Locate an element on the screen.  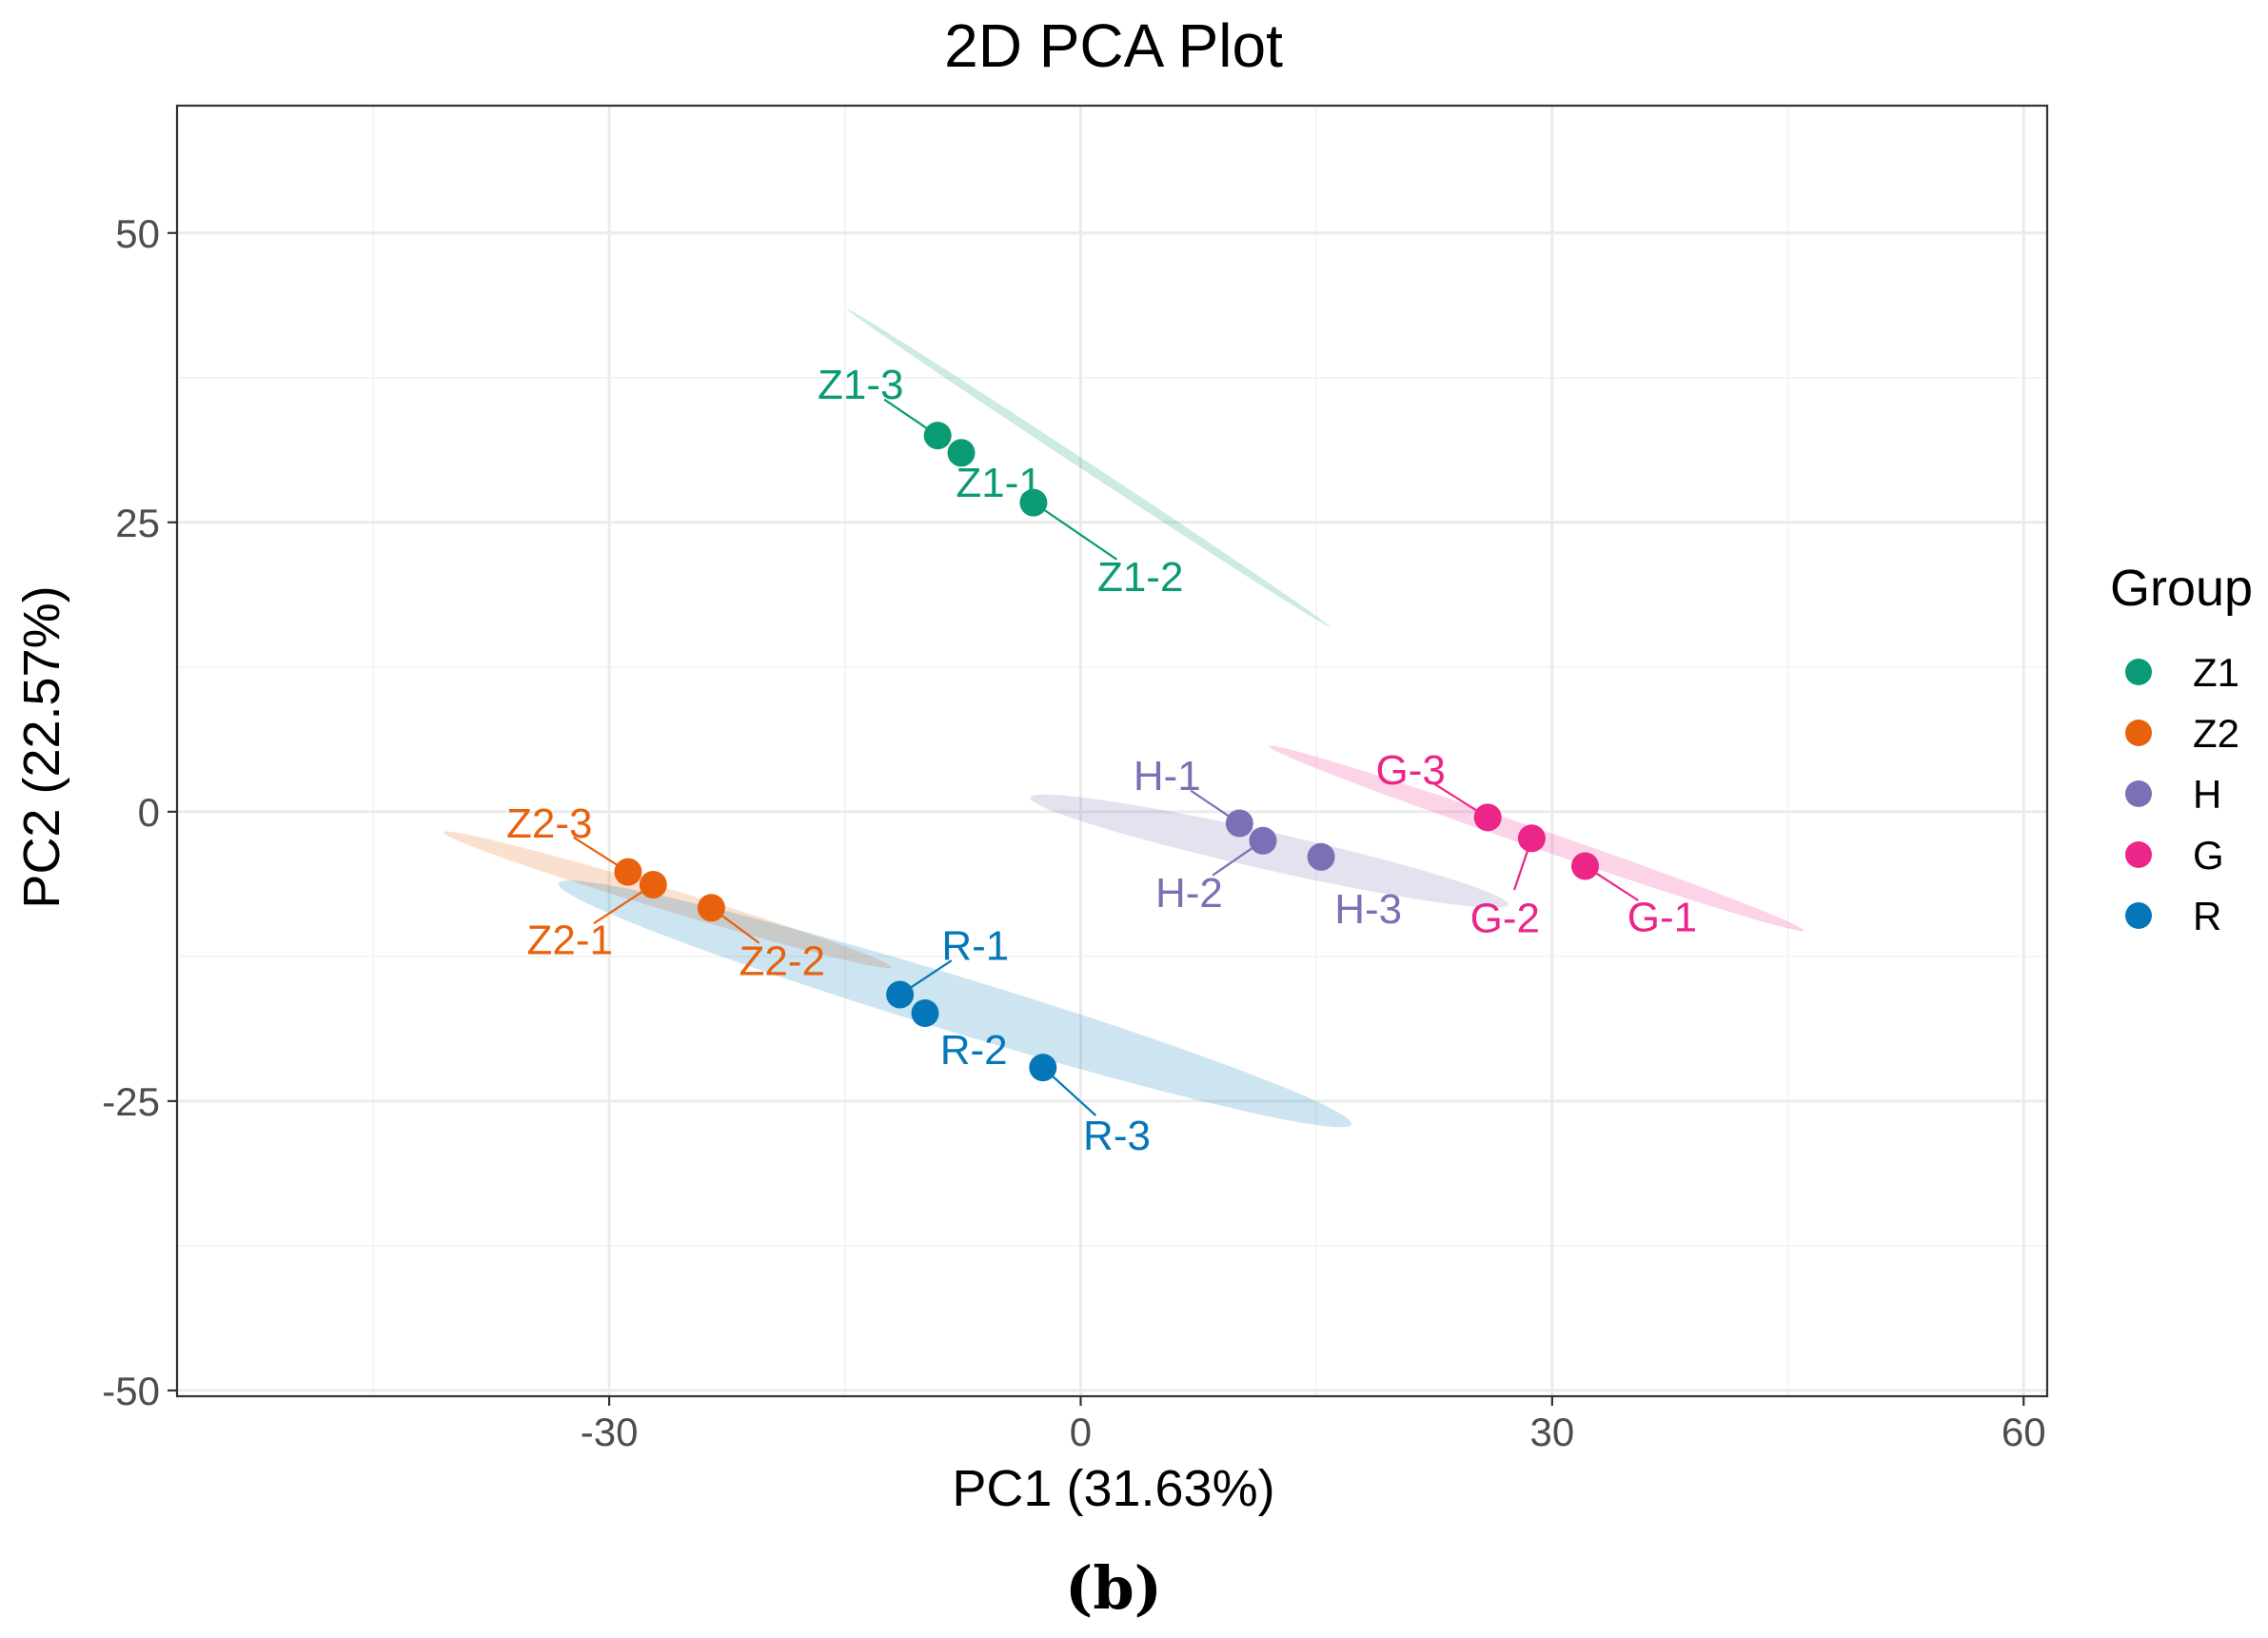
legend-label: Z1 is located at coordinates (2216, 672).